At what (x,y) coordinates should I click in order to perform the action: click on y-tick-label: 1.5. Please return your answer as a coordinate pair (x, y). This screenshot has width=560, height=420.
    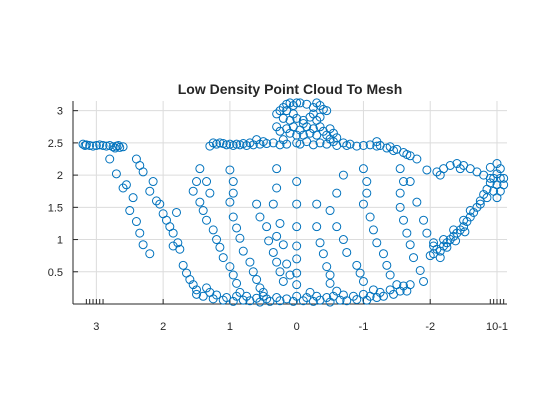
    Looking at the image, I should click on (55, 208).